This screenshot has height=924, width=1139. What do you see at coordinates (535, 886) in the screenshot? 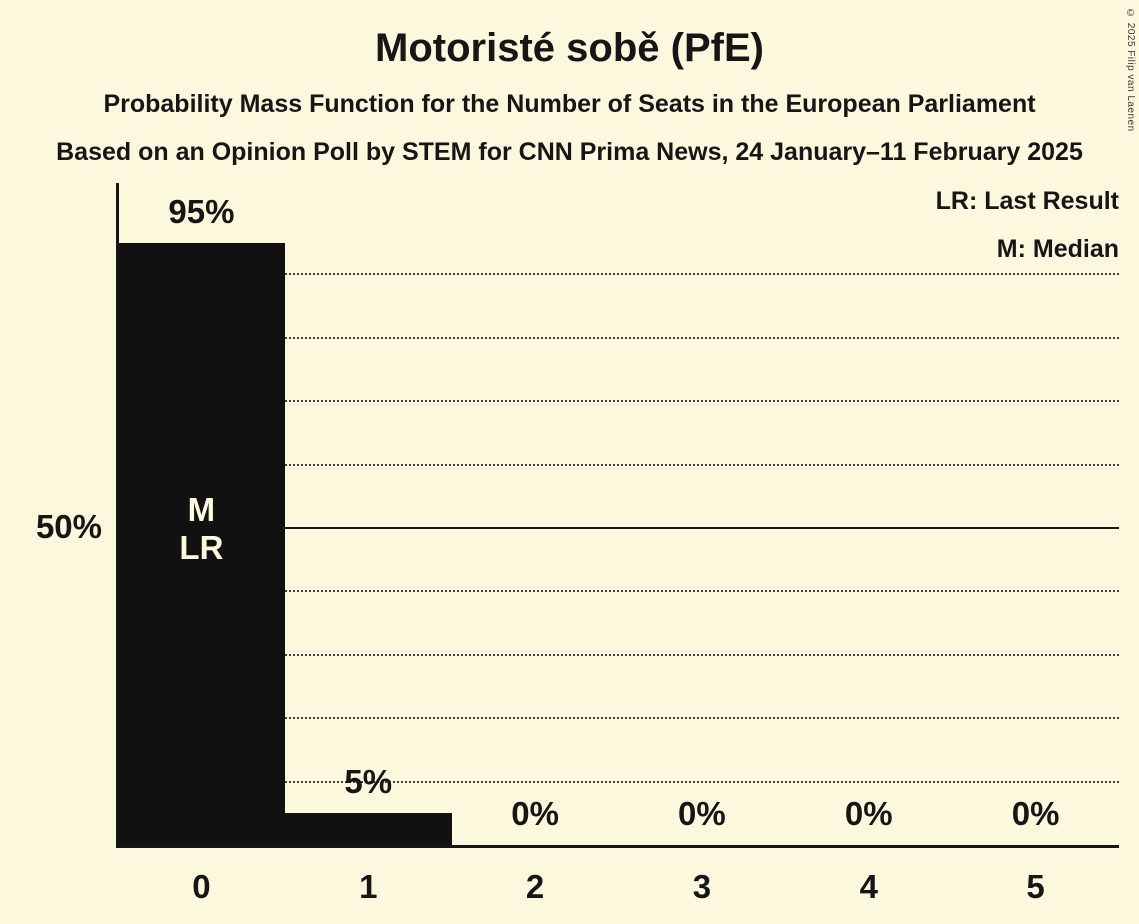
I see `x-axis-tick-label: 2` at bounding box center [535, 886].